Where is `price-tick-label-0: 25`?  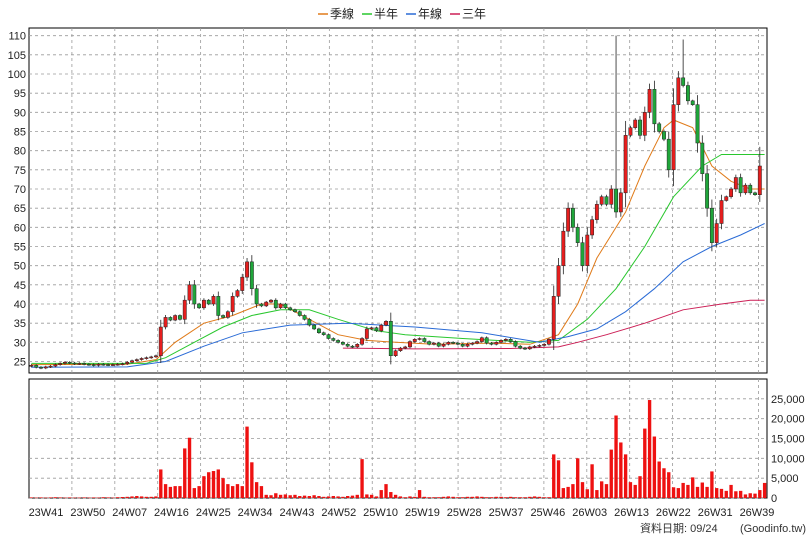
price-tick-label-0: 25 is located at coordinates (20, 363).